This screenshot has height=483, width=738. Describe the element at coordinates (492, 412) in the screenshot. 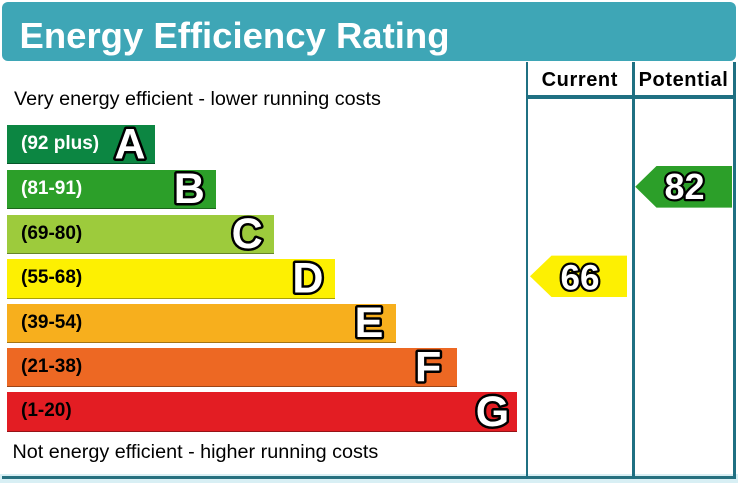

I see `svg-text: G` at that location.